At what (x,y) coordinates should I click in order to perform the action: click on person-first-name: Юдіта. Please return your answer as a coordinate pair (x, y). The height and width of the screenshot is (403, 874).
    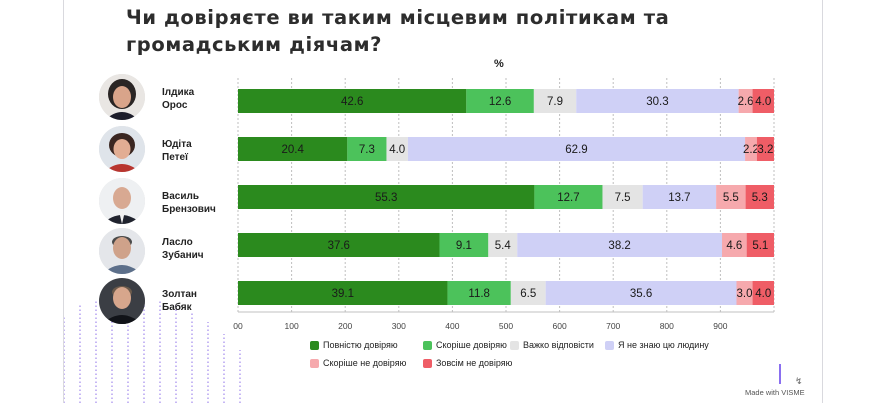
    Looking at the image, I should click on (177, 144).